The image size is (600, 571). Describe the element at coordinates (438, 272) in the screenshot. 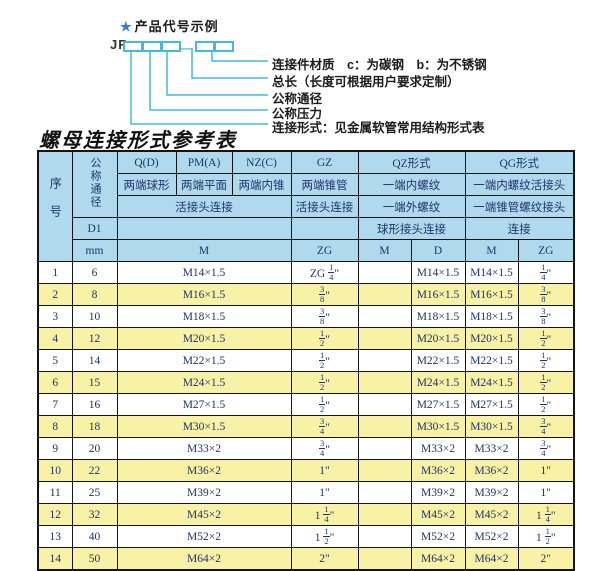

I see `row-qz-d: M14×1.5` at that location.